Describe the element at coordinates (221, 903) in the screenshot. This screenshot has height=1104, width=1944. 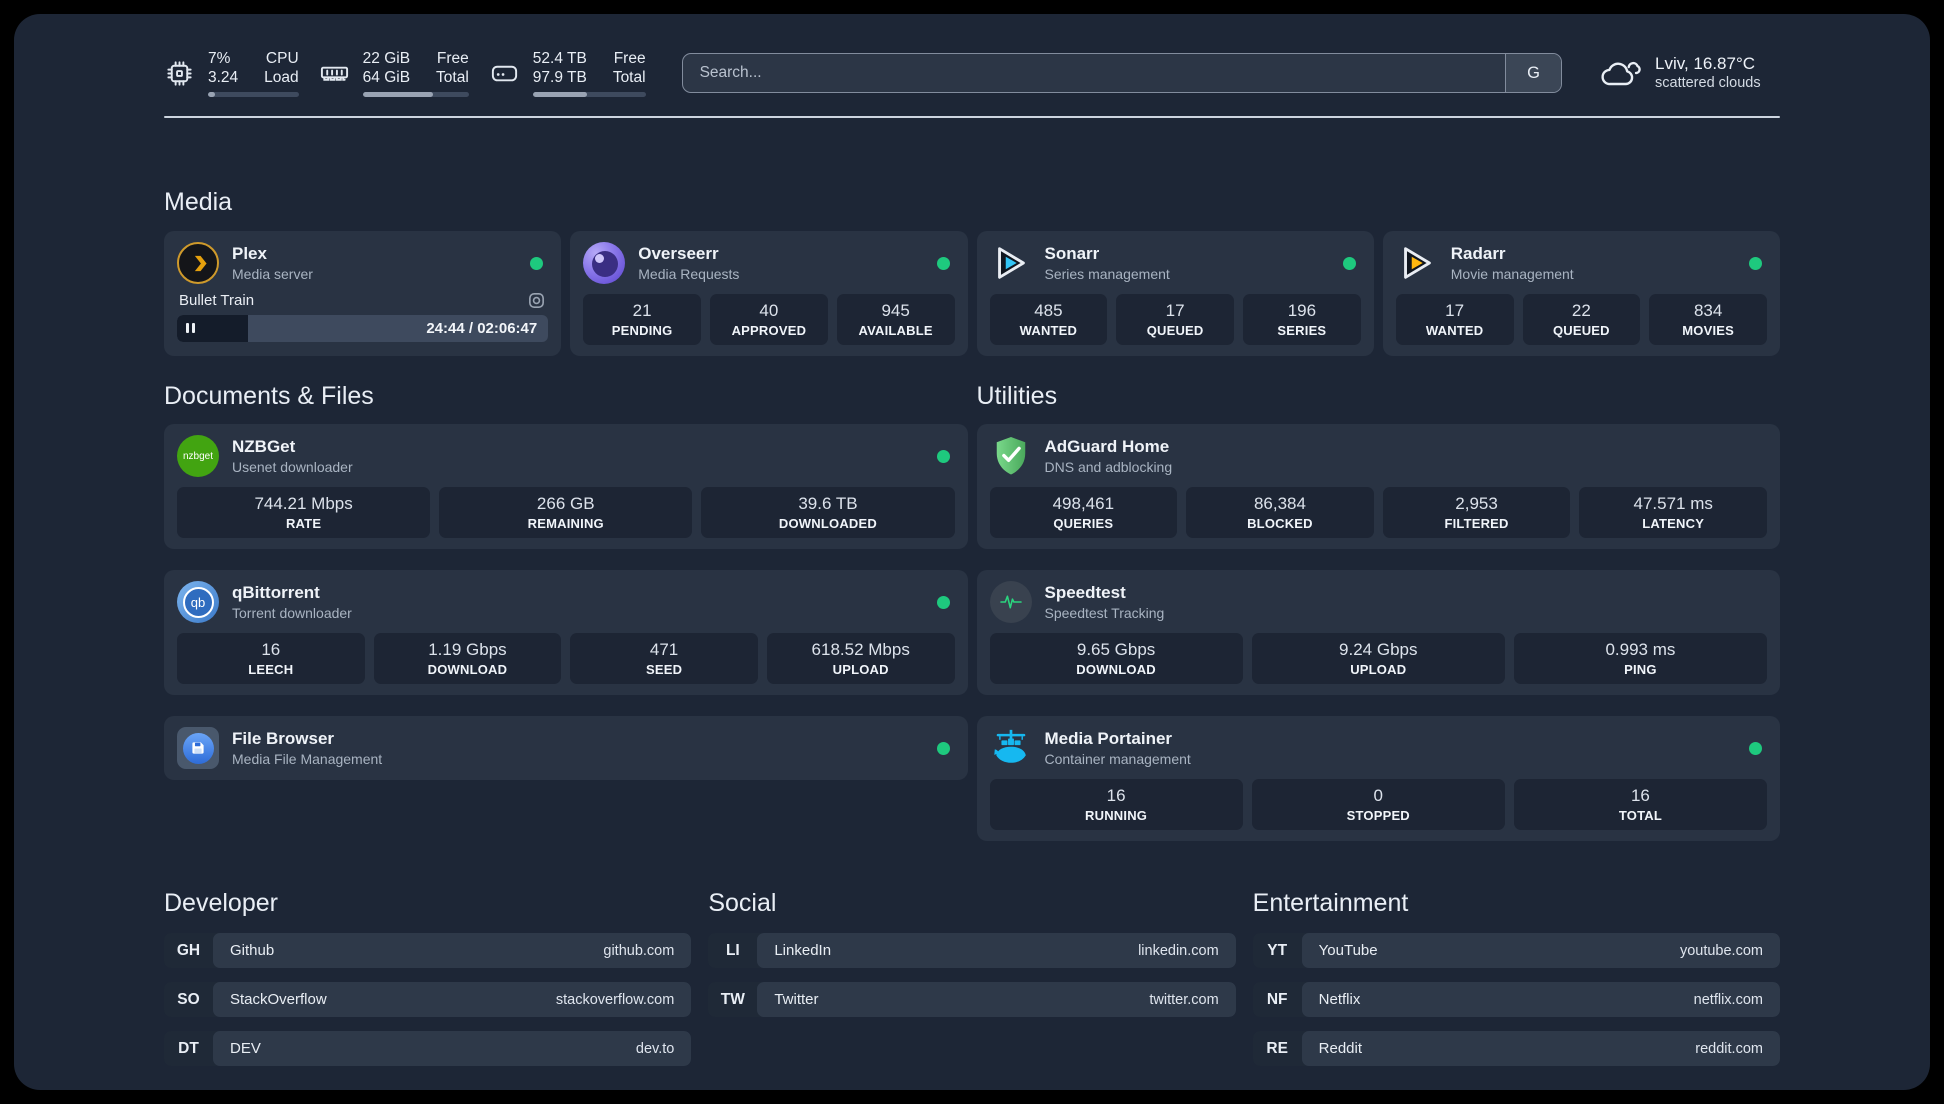
I see `section-title-developer: Developer` at that location.